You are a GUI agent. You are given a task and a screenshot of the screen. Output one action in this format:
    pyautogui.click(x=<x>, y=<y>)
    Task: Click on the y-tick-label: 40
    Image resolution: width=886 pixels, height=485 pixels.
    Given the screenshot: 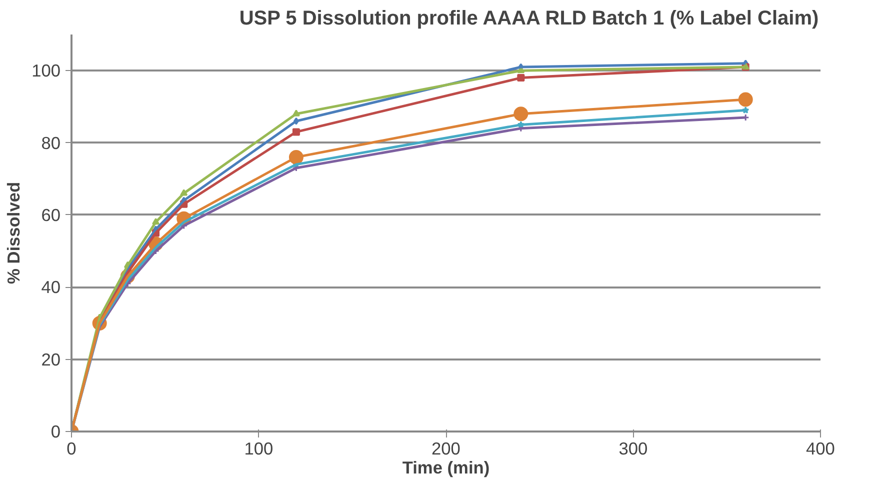 What is the action you would take?
    pyautogui.click(x=51, y=287)
    